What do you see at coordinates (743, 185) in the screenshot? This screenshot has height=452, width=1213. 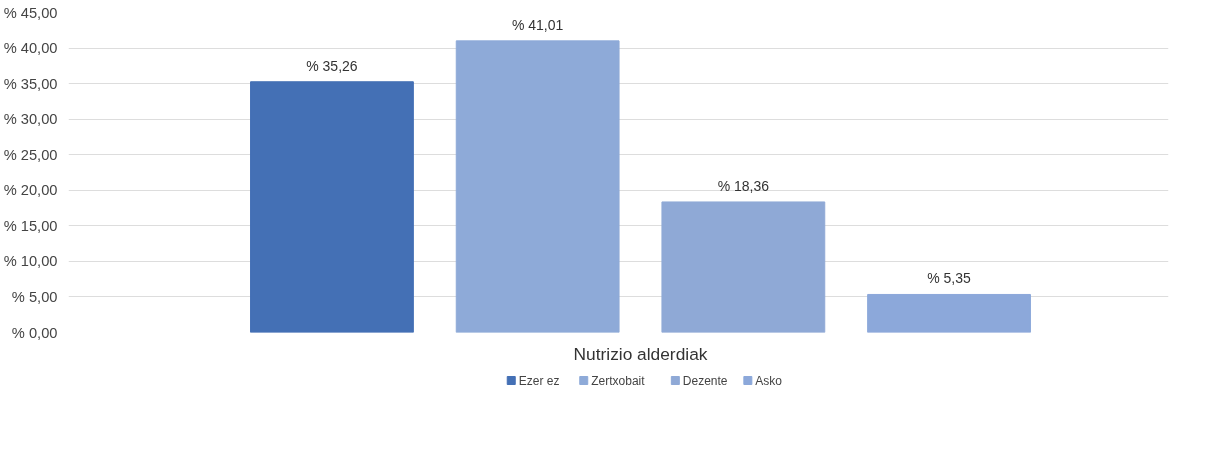 I see `data-label: % 18,36` at bounding box center [743, 185].